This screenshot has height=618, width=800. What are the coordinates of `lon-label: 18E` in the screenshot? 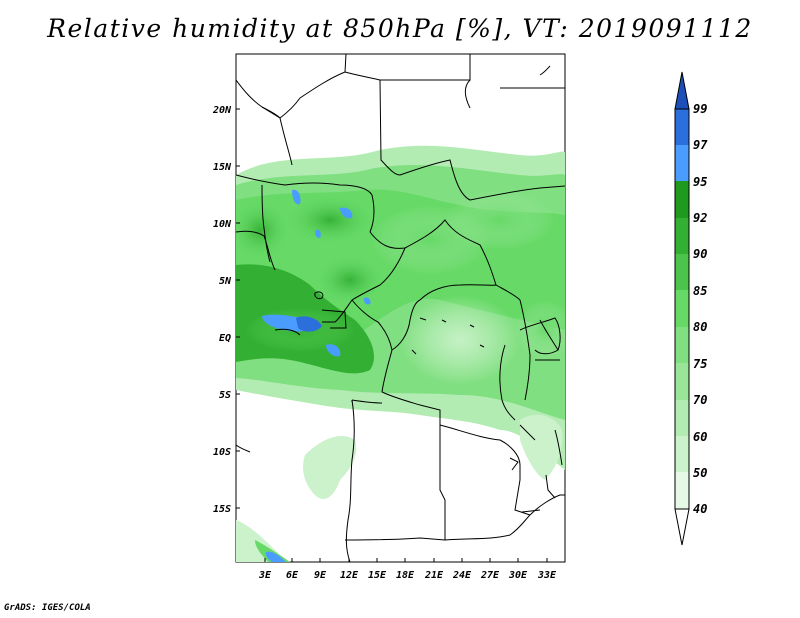 It's located at (405, 575).